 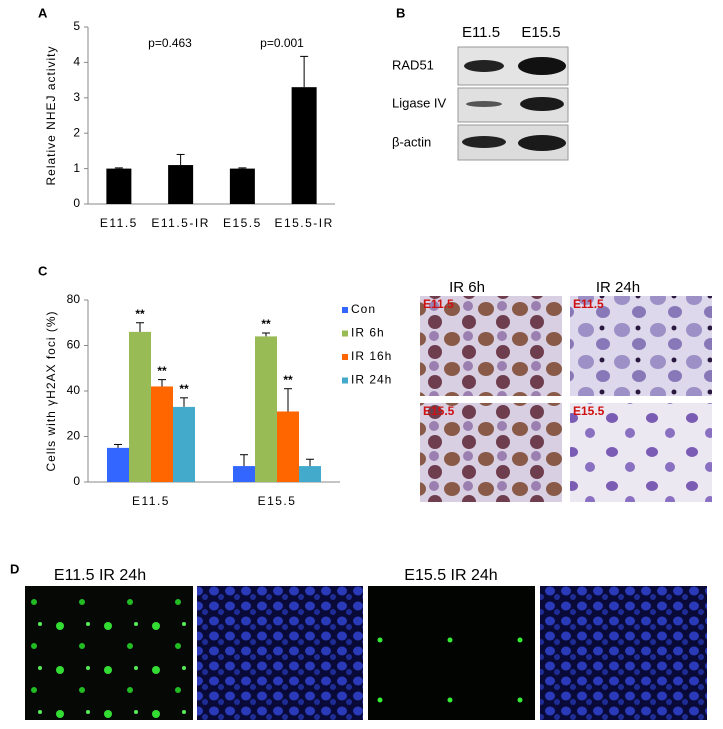 I want to click on blot-label: β-actin, so click(x=411, y=141).